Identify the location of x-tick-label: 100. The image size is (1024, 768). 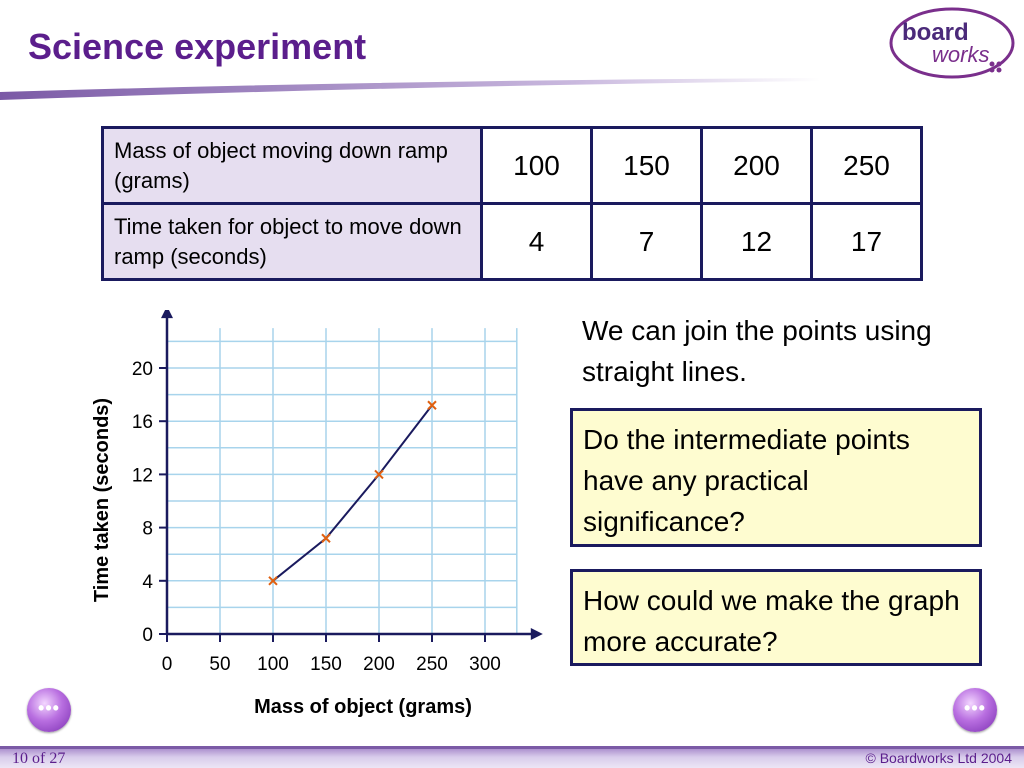
(273, 664).